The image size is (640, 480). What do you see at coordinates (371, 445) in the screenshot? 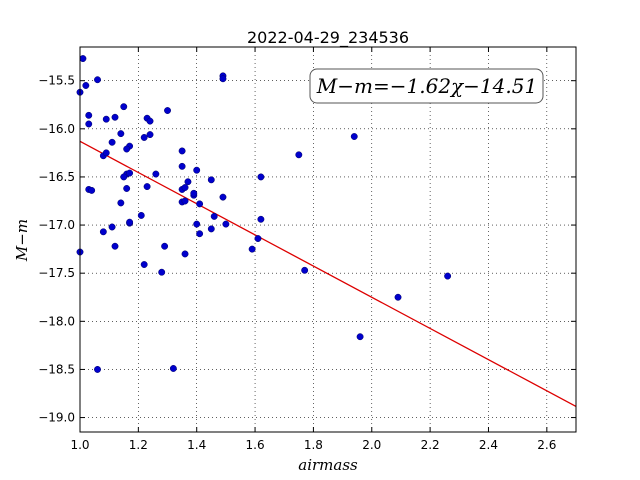
I see `x-tick-label: 2.0` at bounding box center [371, 445].